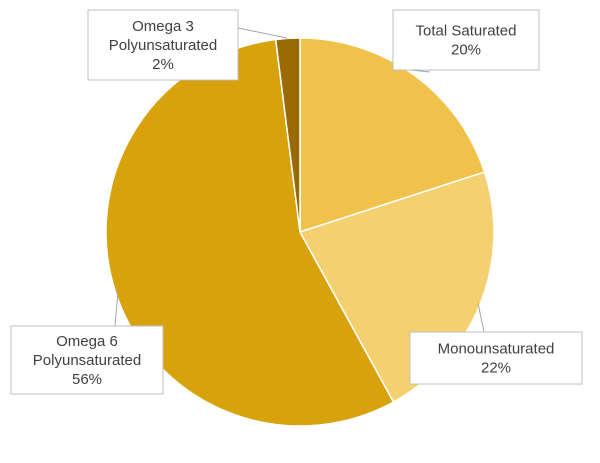 The height and width of the screenshot is (463, 600). Describe the element at coordinates (287, 135) in the screenshot. I see `slice-omega-3-polyunsaturated` at that location.